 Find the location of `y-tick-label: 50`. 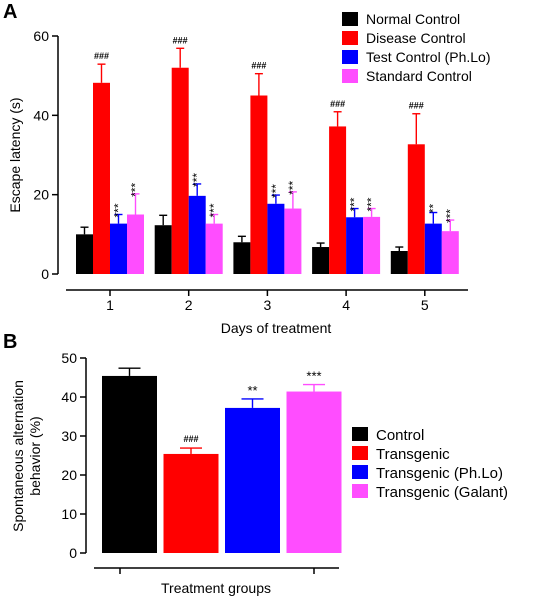

y-tick-label: 50 is located at coordinates (69, 358).